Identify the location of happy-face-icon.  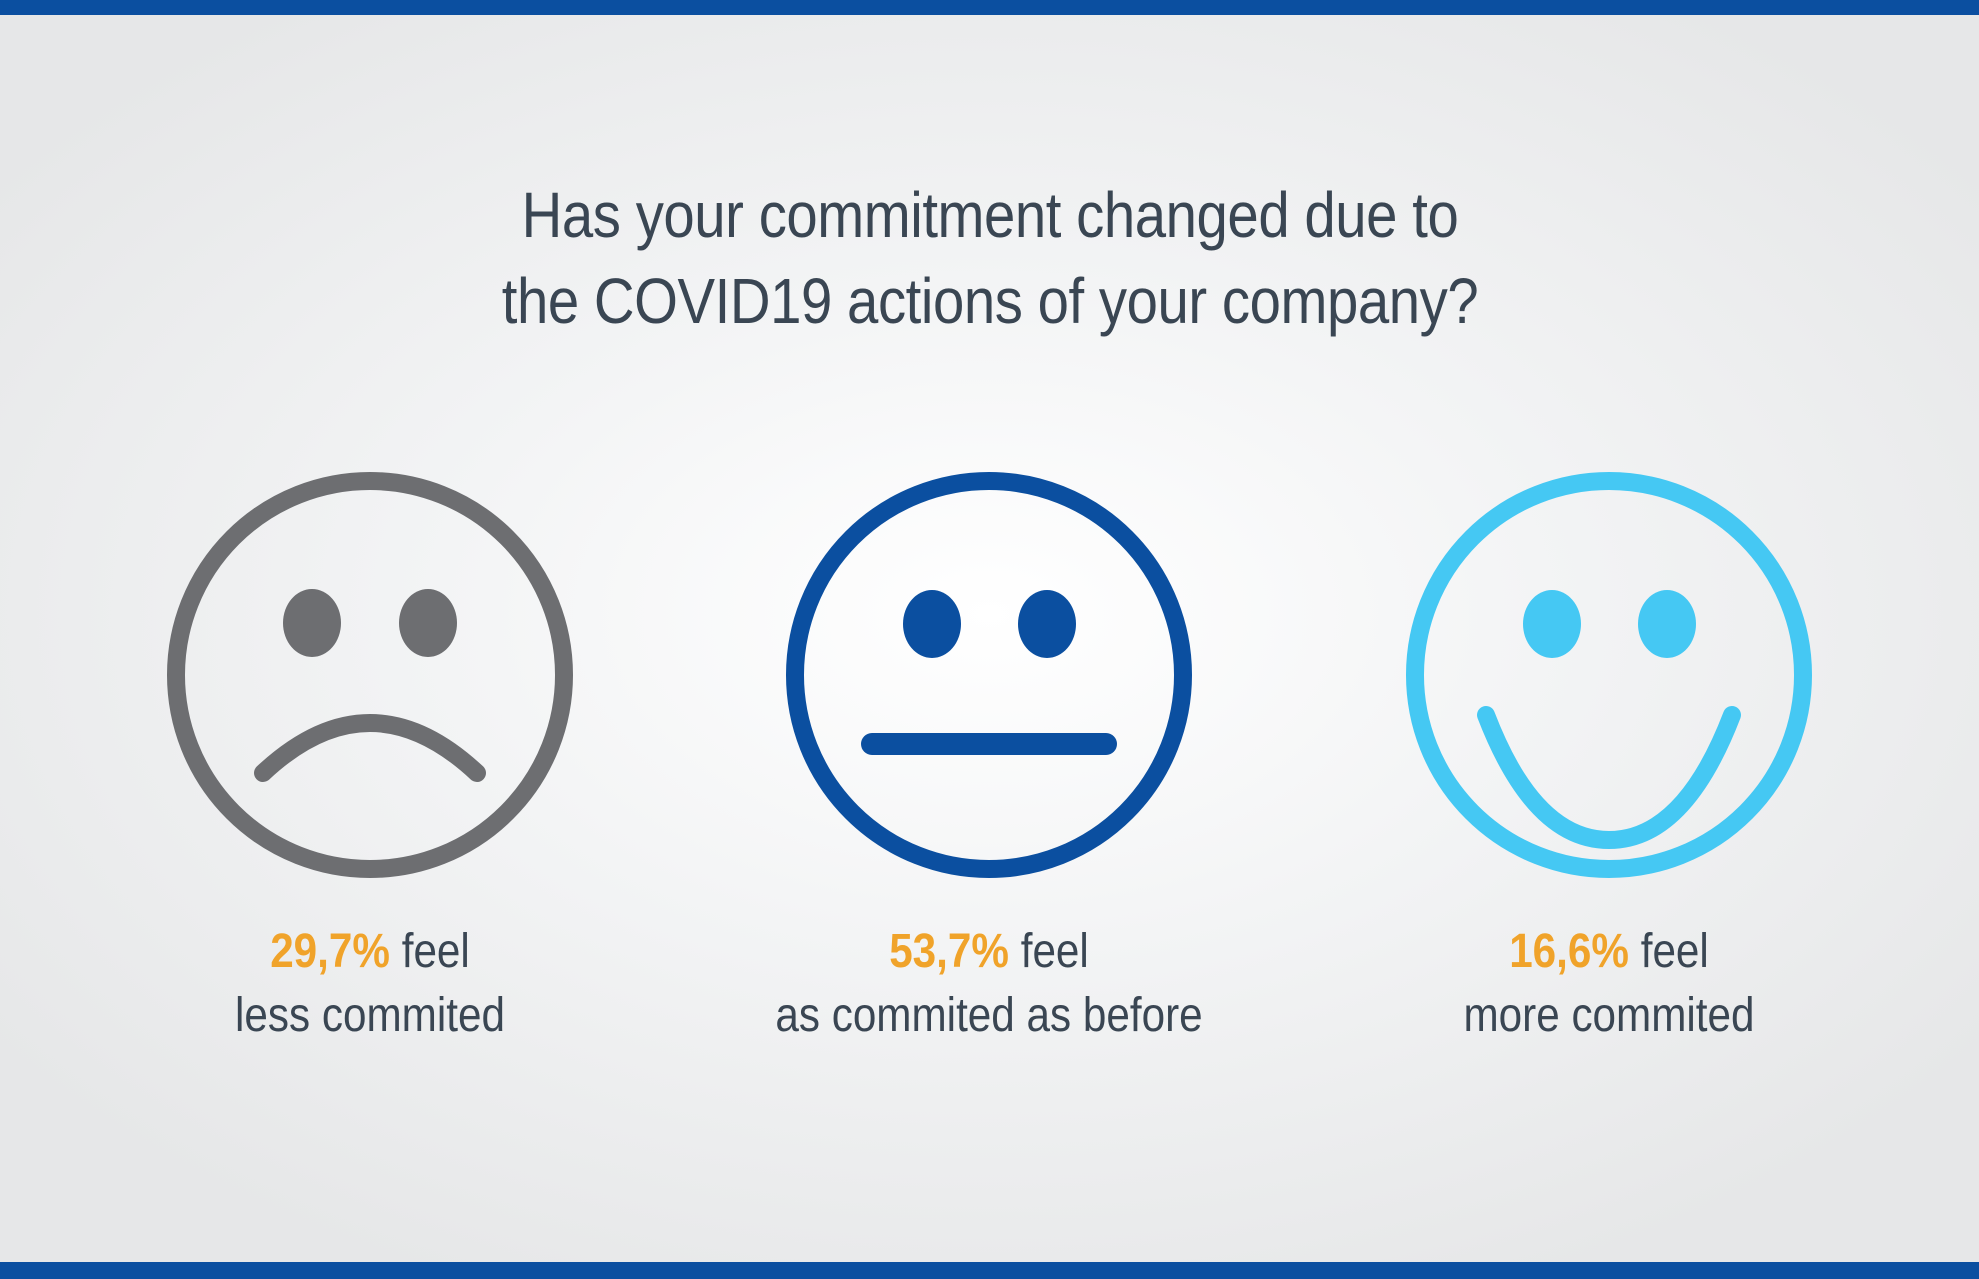
(1609, 675).